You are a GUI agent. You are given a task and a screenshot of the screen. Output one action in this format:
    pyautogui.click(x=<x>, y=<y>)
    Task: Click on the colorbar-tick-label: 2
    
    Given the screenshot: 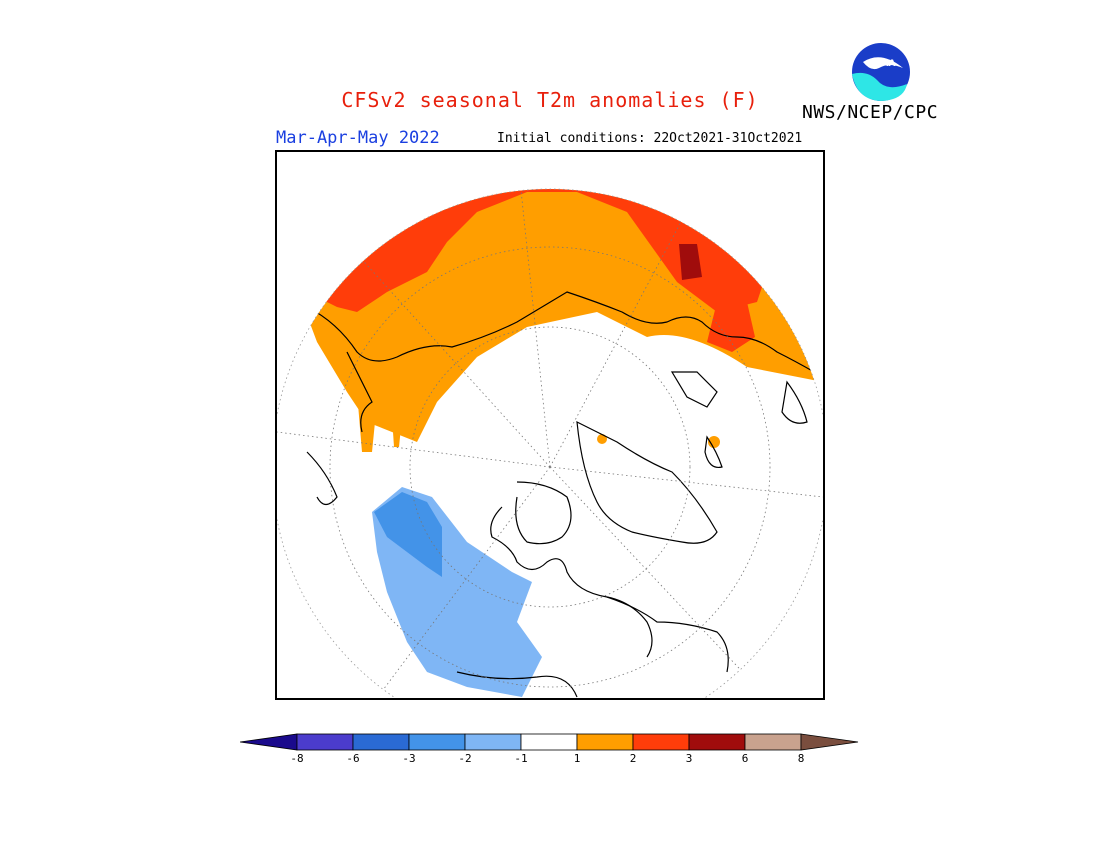 What is the action you would take?
    pyautogui.click(x=633, y=758)
    